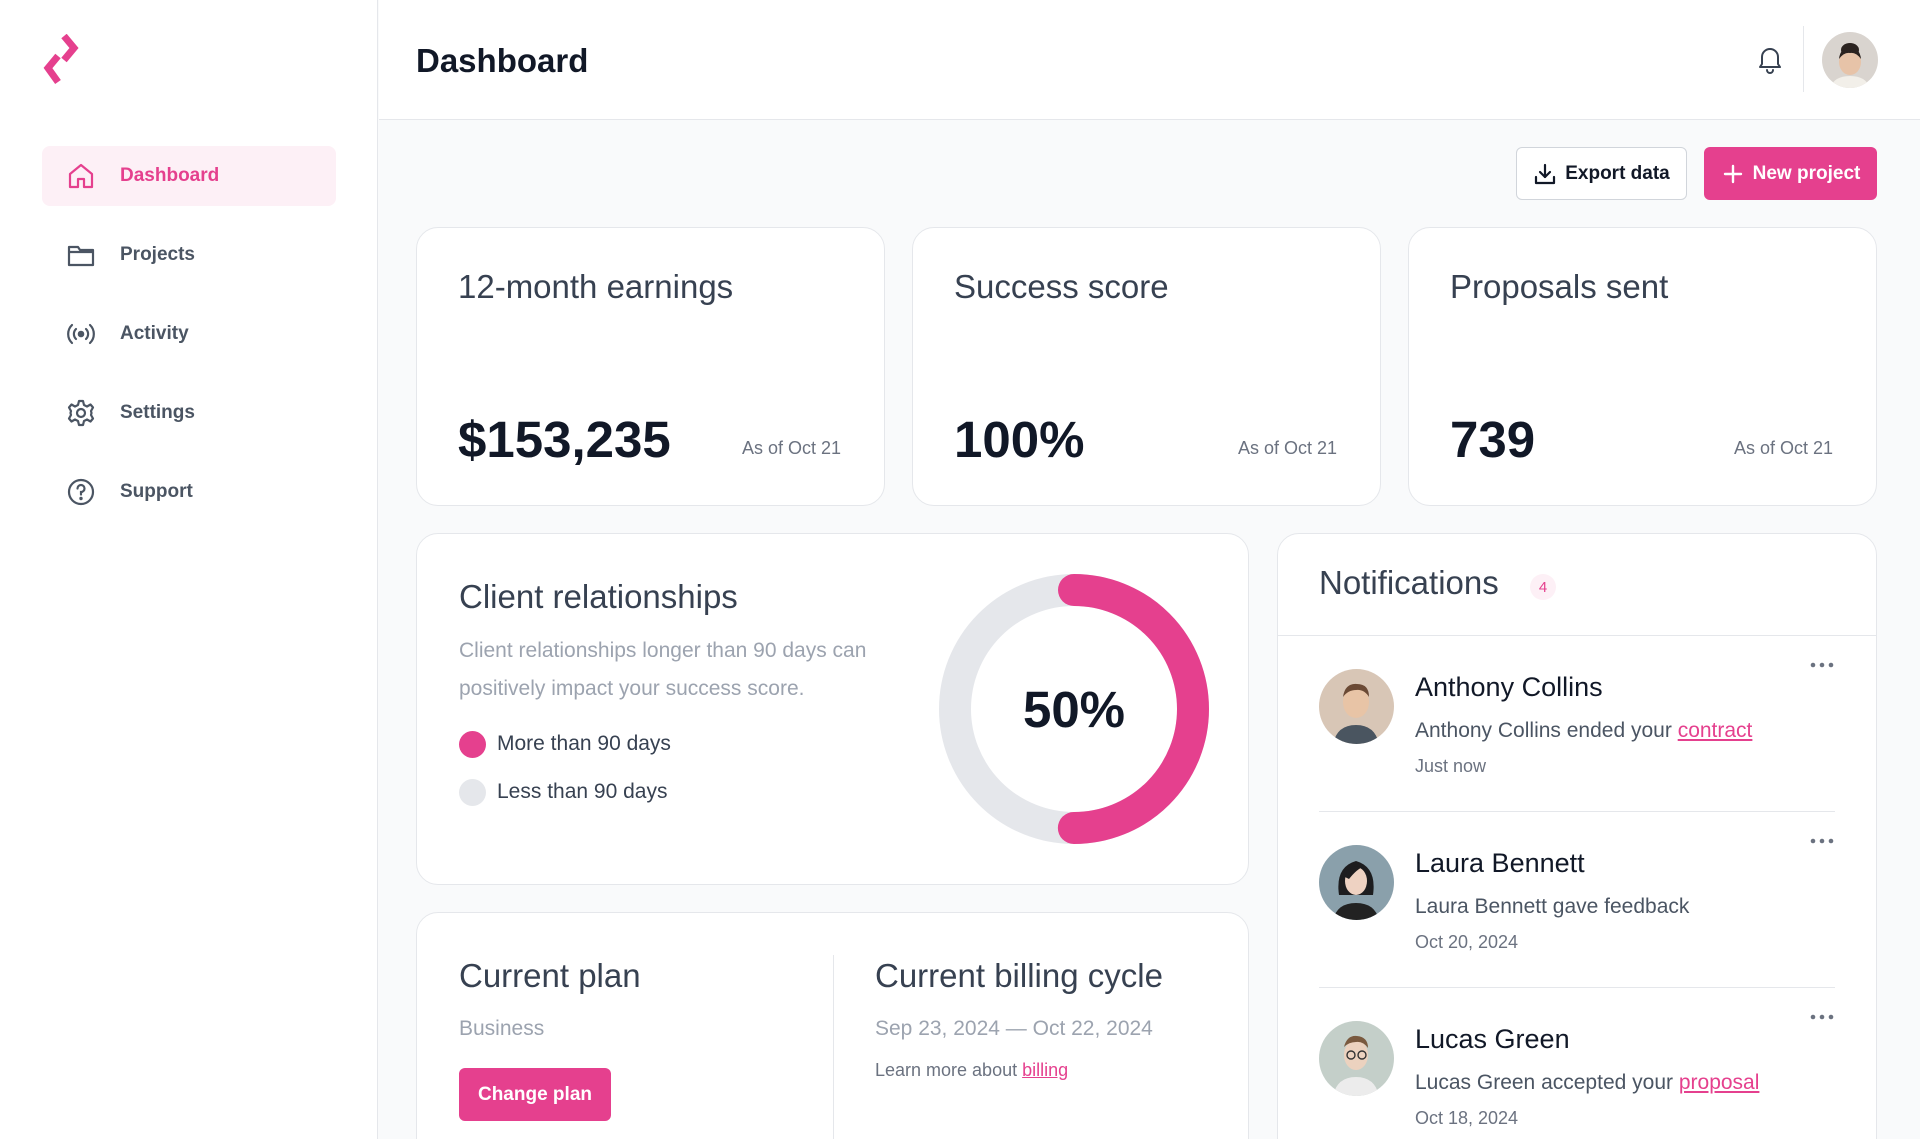  Describe the element at coordinates (550, 975) in the screenshot. I see `current-plan-title: Current plan` at that location.